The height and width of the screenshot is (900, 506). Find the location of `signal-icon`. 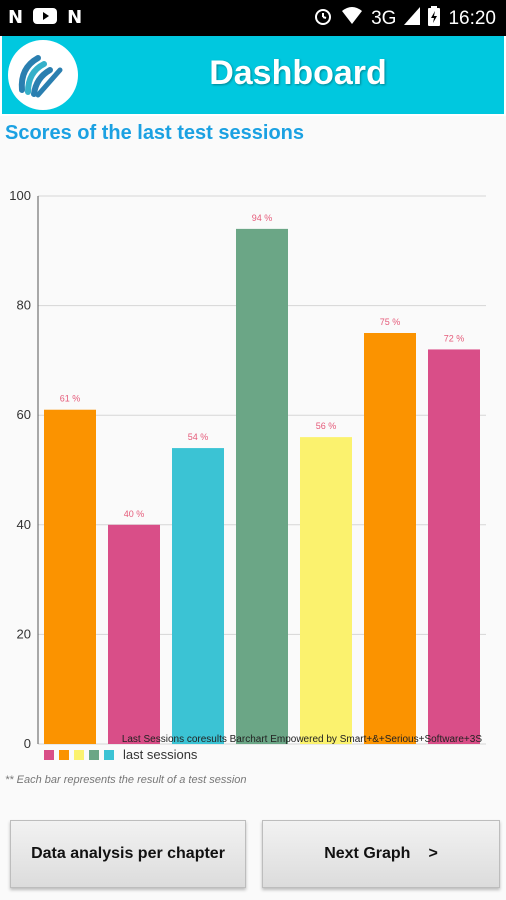

signal-icon is located at coordinates (412, 19).